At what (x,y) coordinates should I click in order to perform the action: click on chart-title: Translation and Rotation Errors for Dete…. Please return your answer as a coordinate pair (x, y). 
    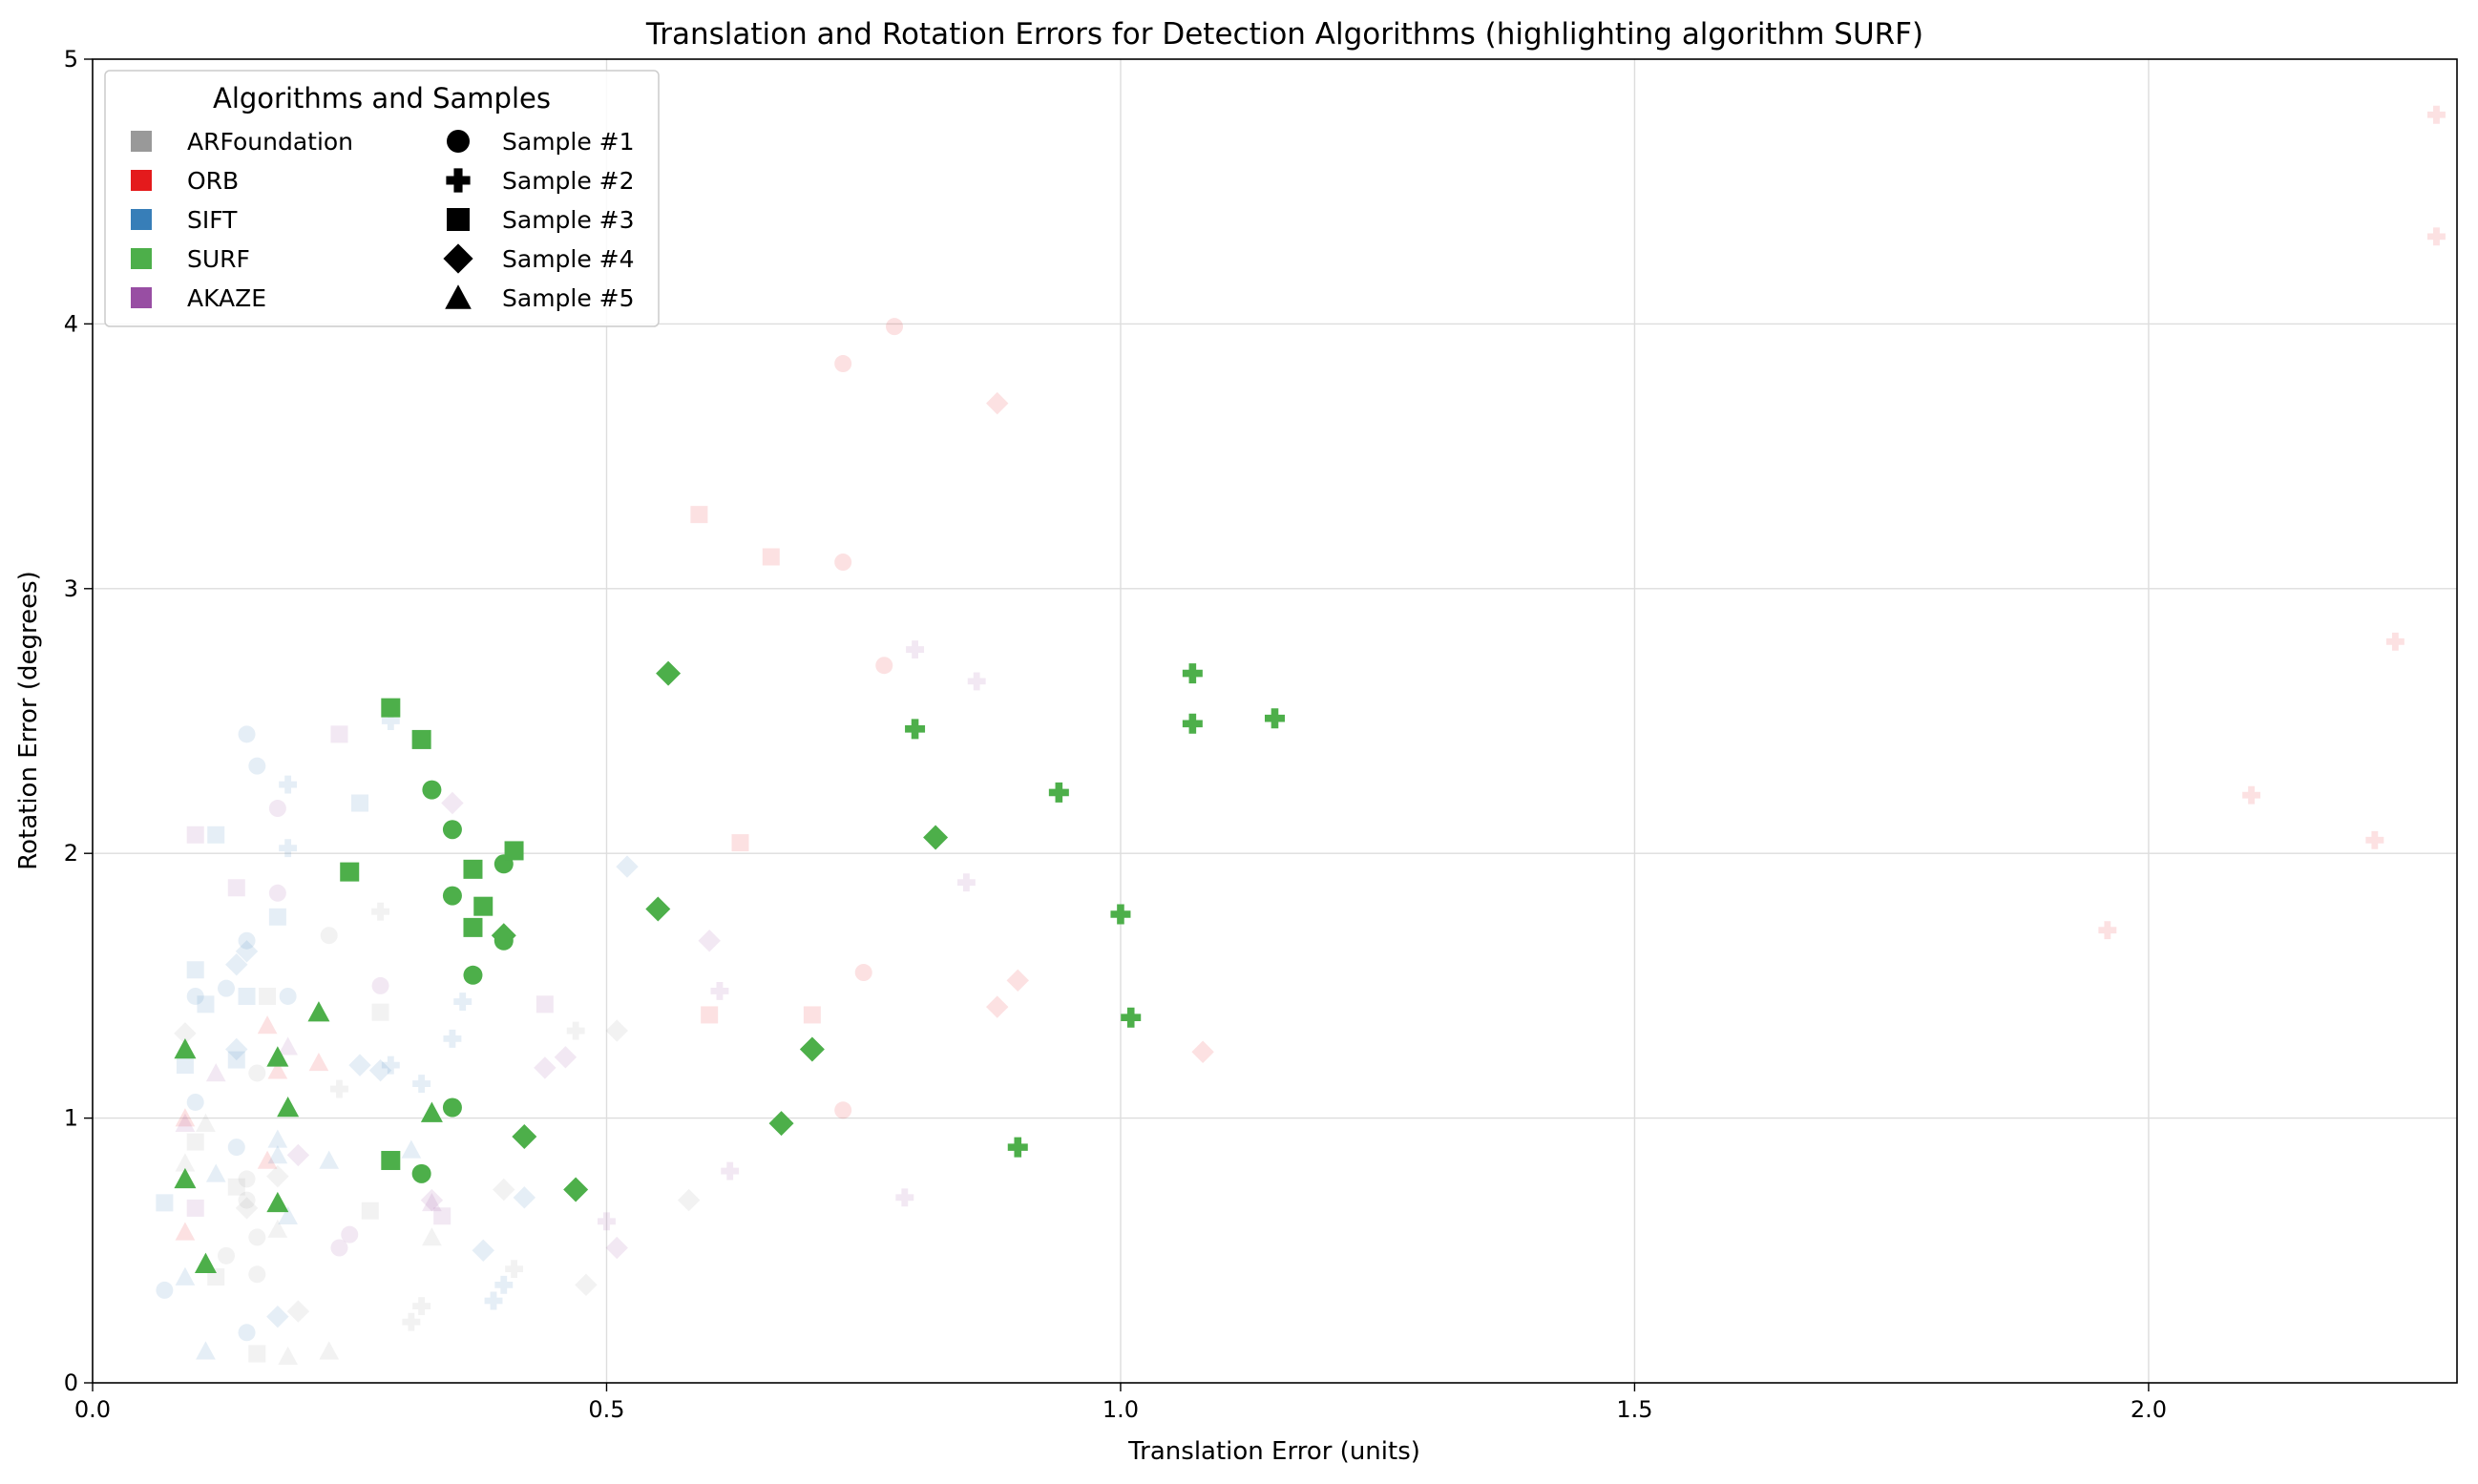
    Looking at the image, I should click on (1284, 34).